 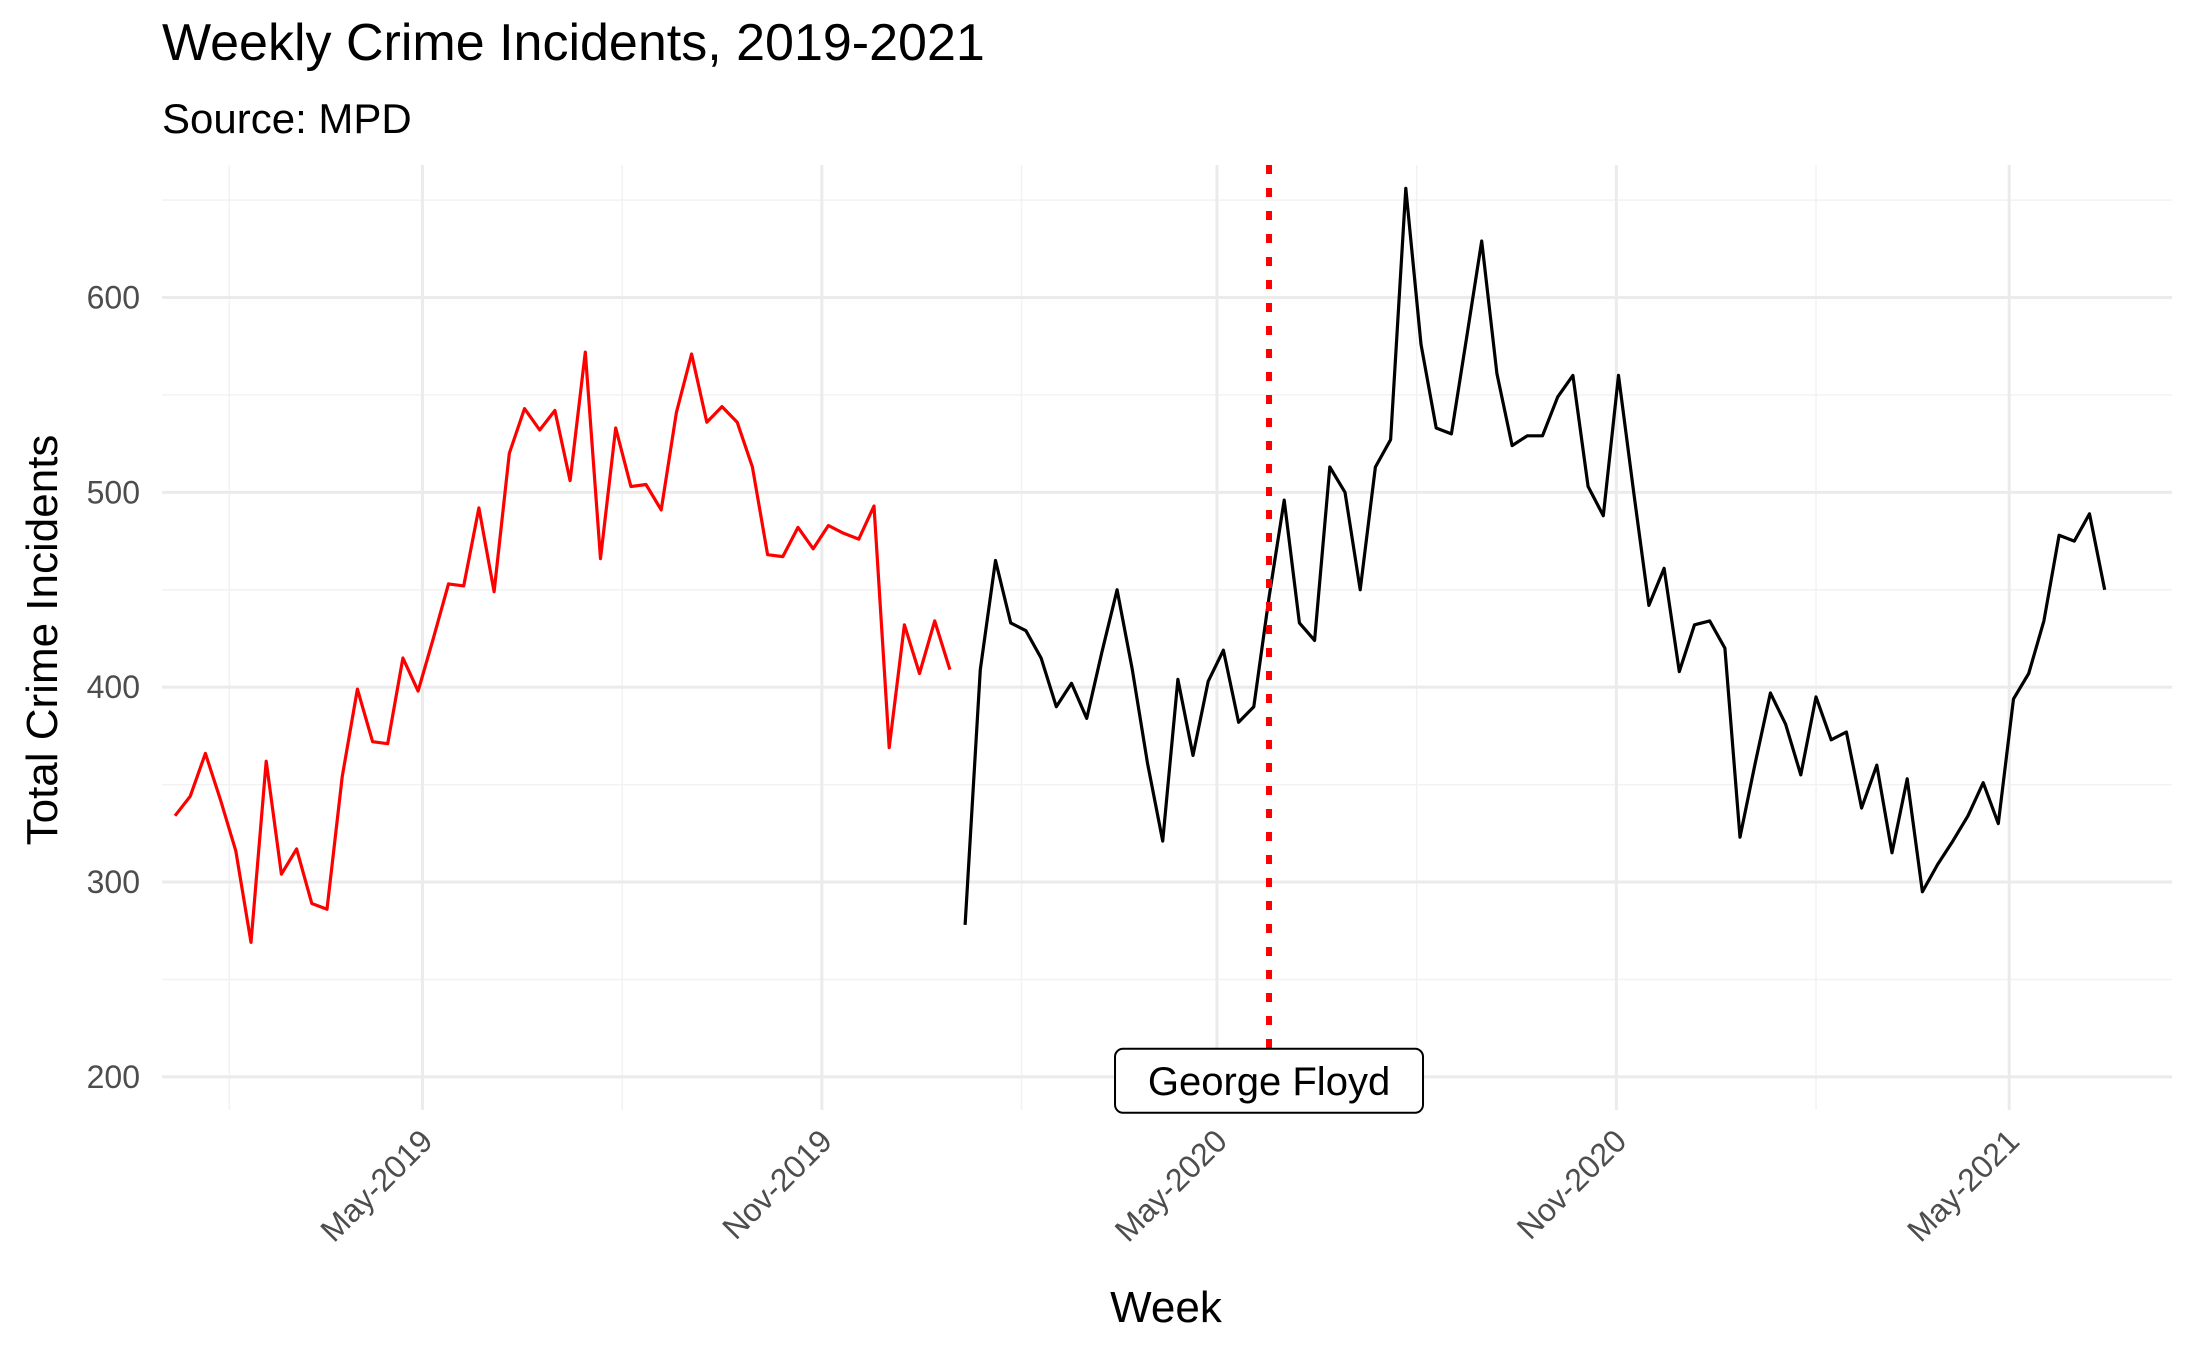 What do you see at coordinates (777, 1184) in the screenshot?
I see `x-tick-label-1: Nov-2019` at bounding box center [777, 1184].